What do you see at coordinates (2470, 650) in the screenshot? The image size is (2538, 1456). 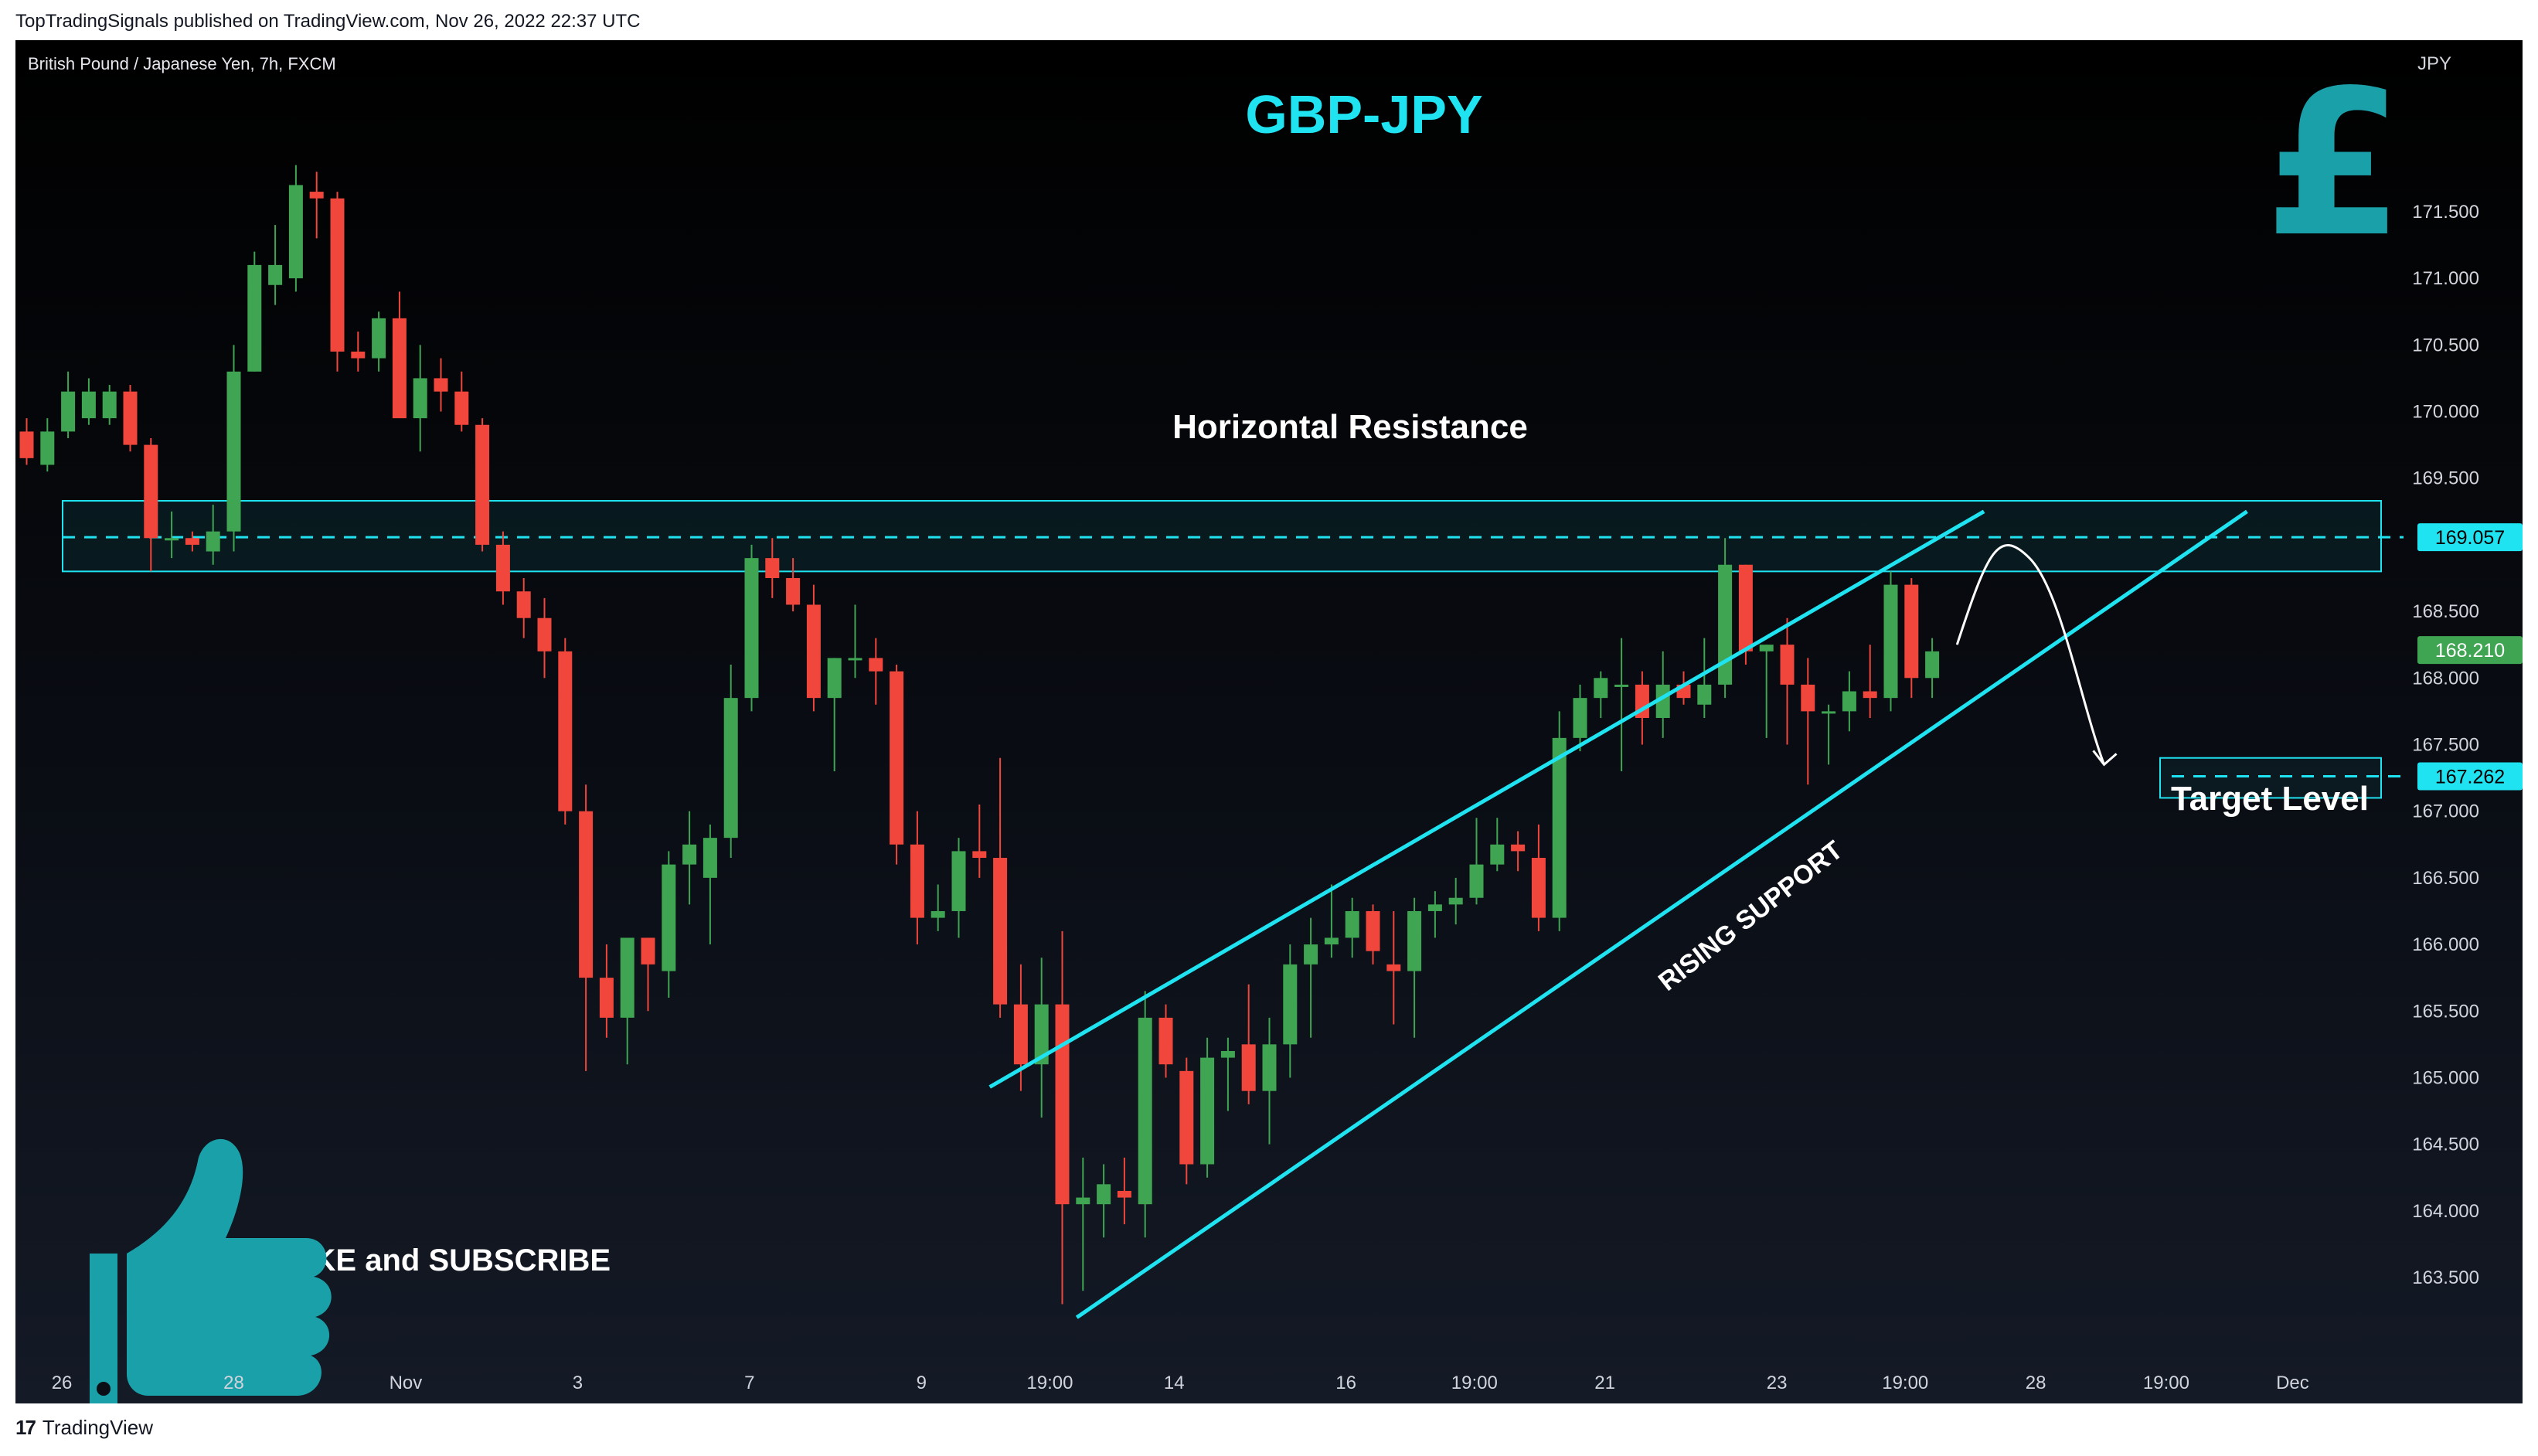 I see `last-price-tag-bg` at bounding box center [2470, 650].